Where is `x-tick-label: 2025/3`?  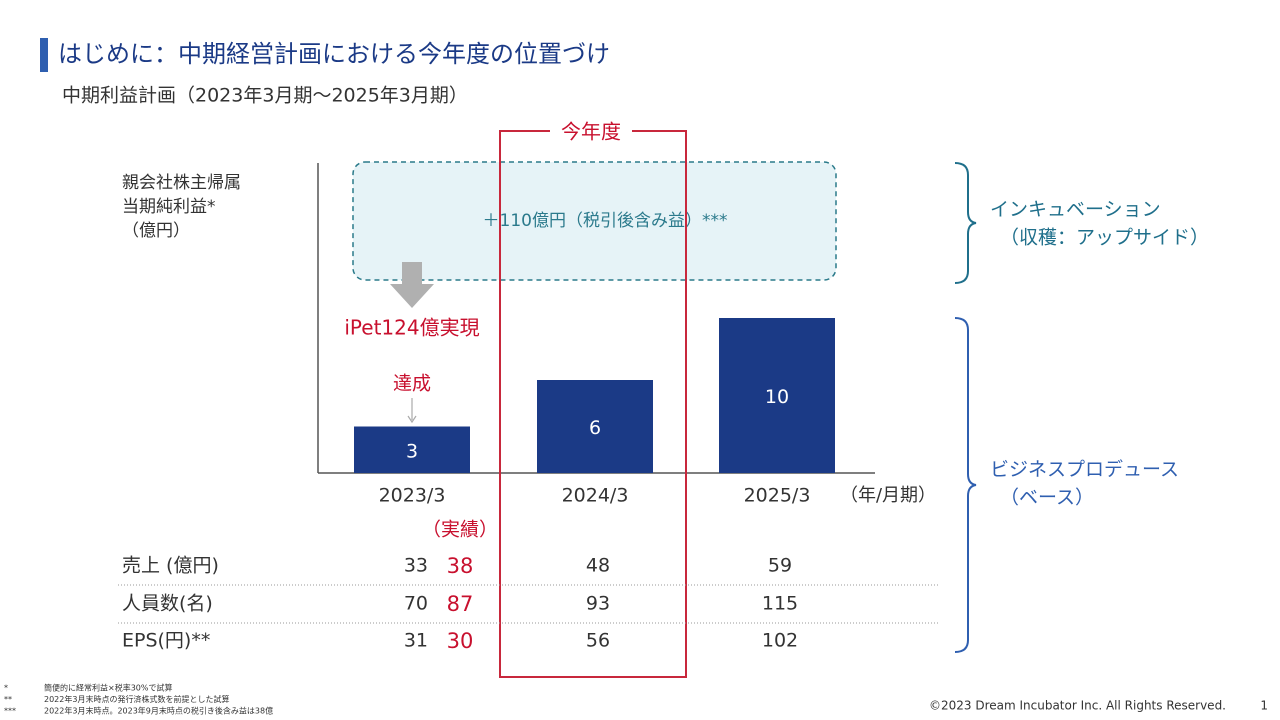
x-tick-label: 2025/3 is located at coordinates (777, 496).